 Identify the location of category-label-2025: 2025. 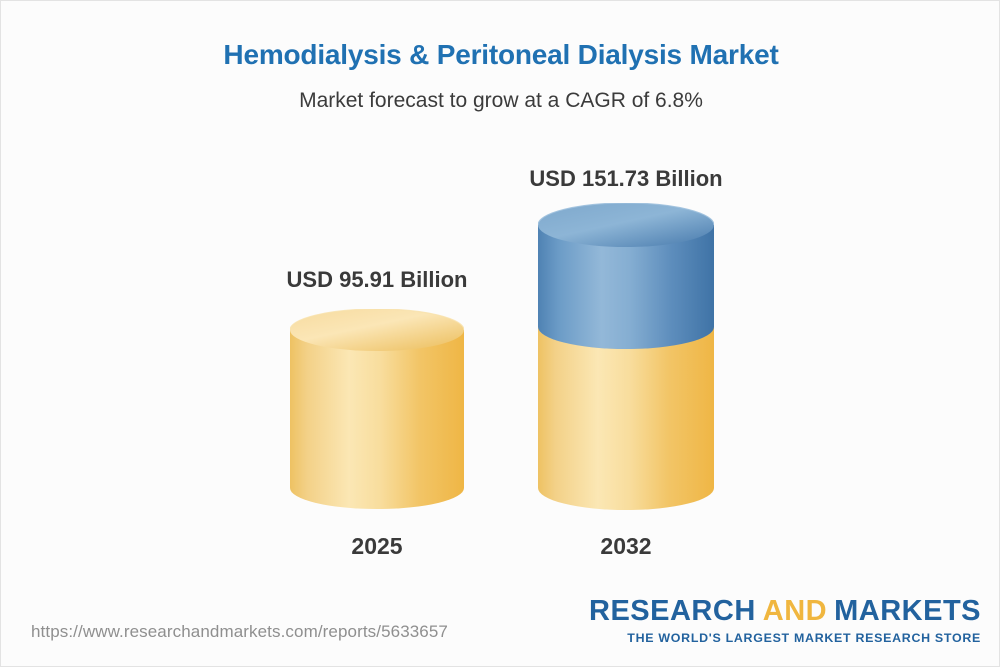
(377, 546).